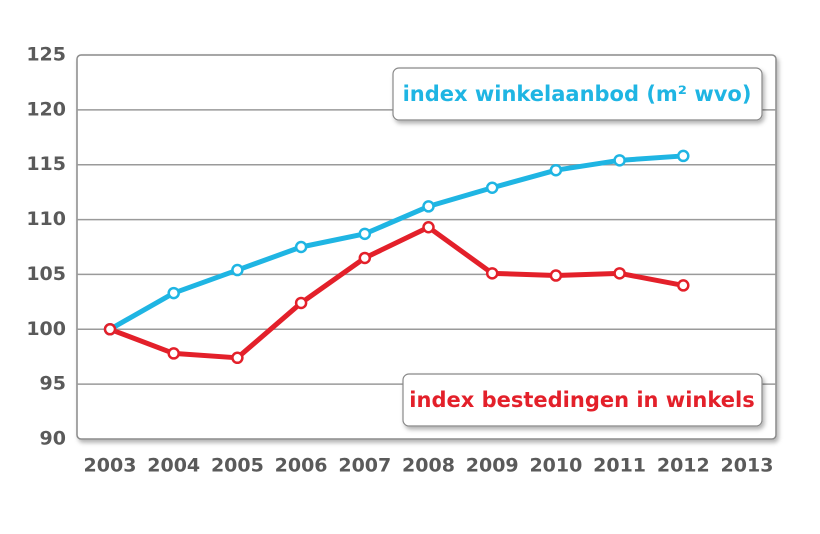 The image size is (820, 534). Describe the element at coordinates (46, 109) in the screenshot. I see `y-tick-label: 120` at that location.